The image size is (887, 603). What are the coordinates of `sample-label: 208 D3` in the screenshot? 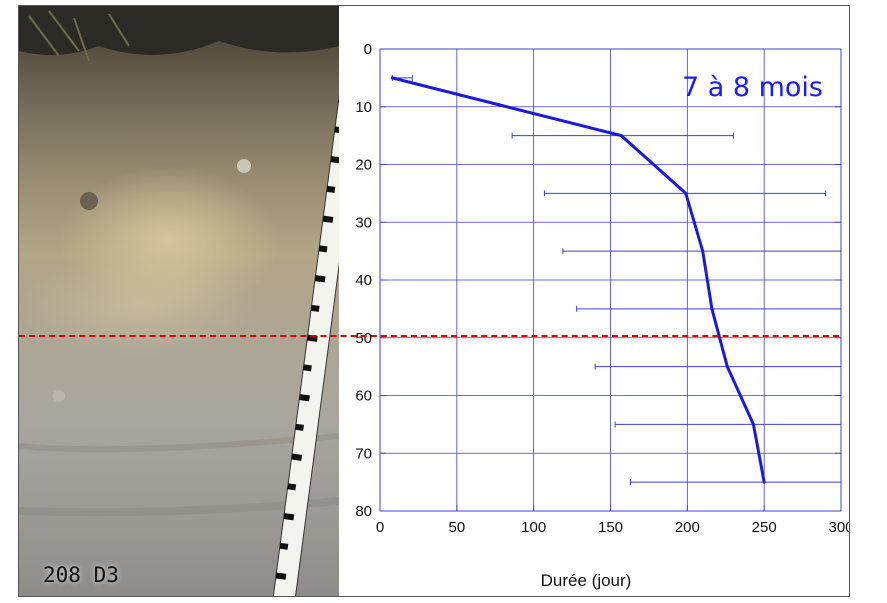 It's located at (81, 575).